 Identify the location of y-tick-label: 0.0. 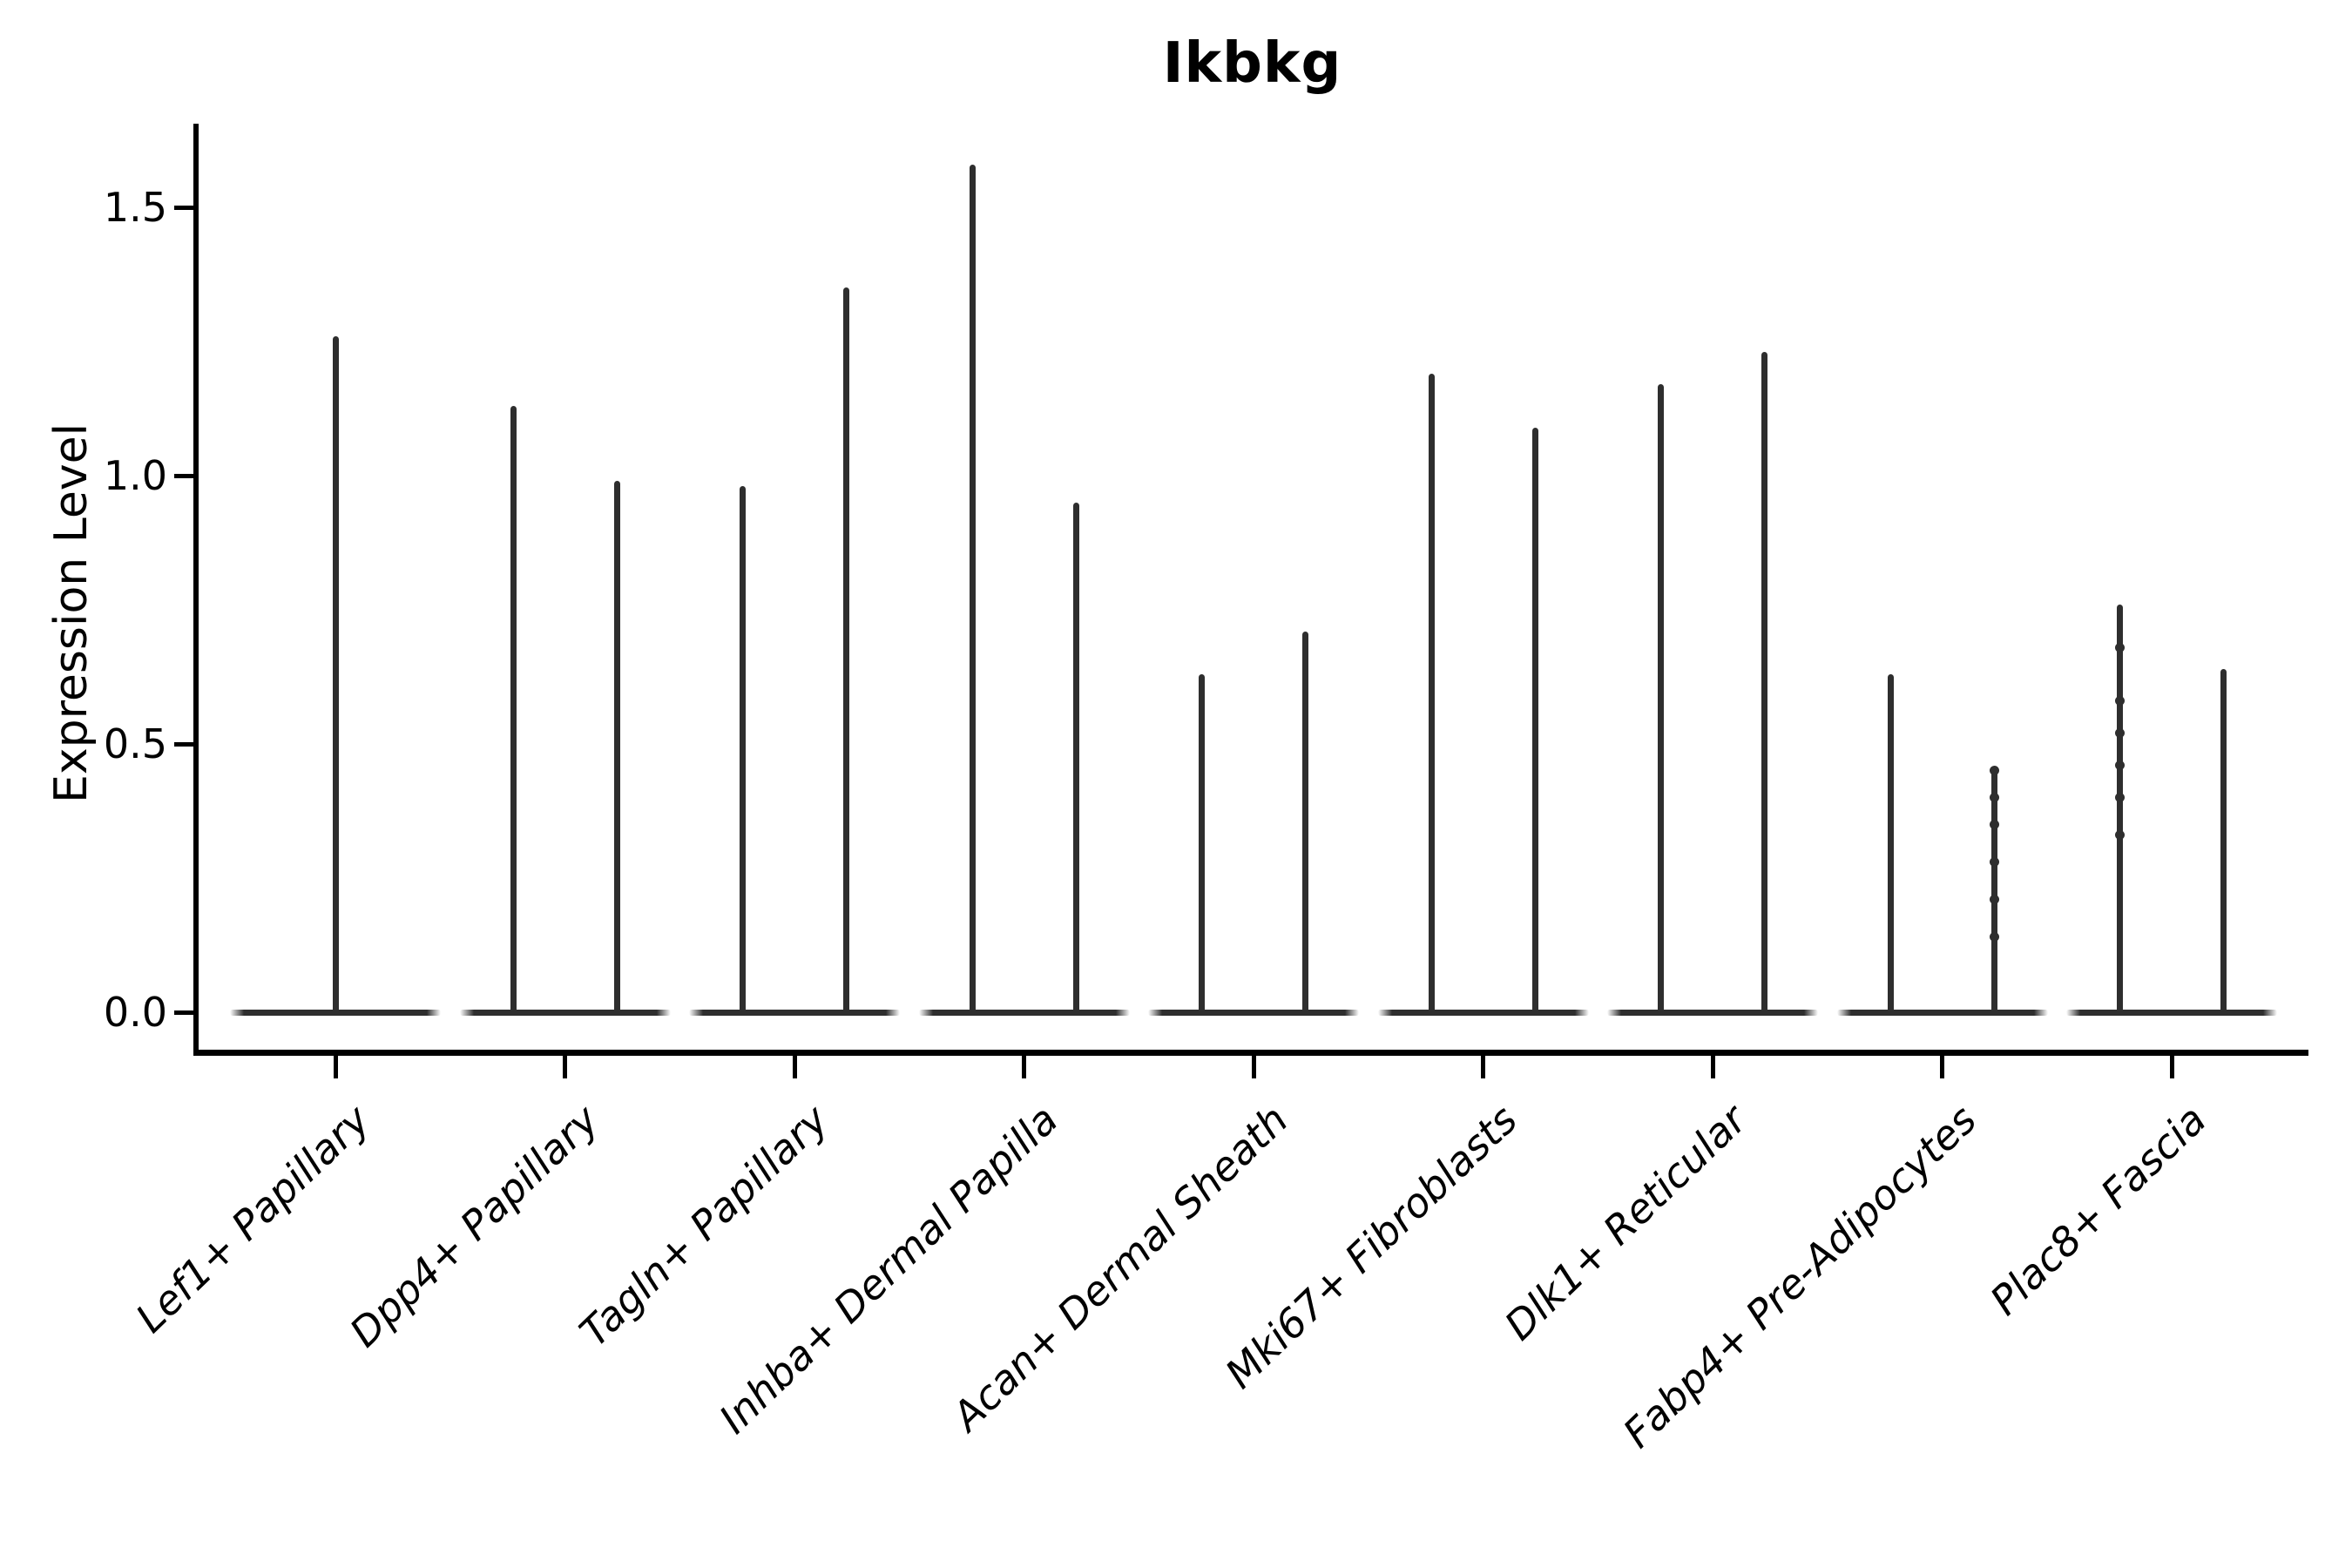
(135, 1013).